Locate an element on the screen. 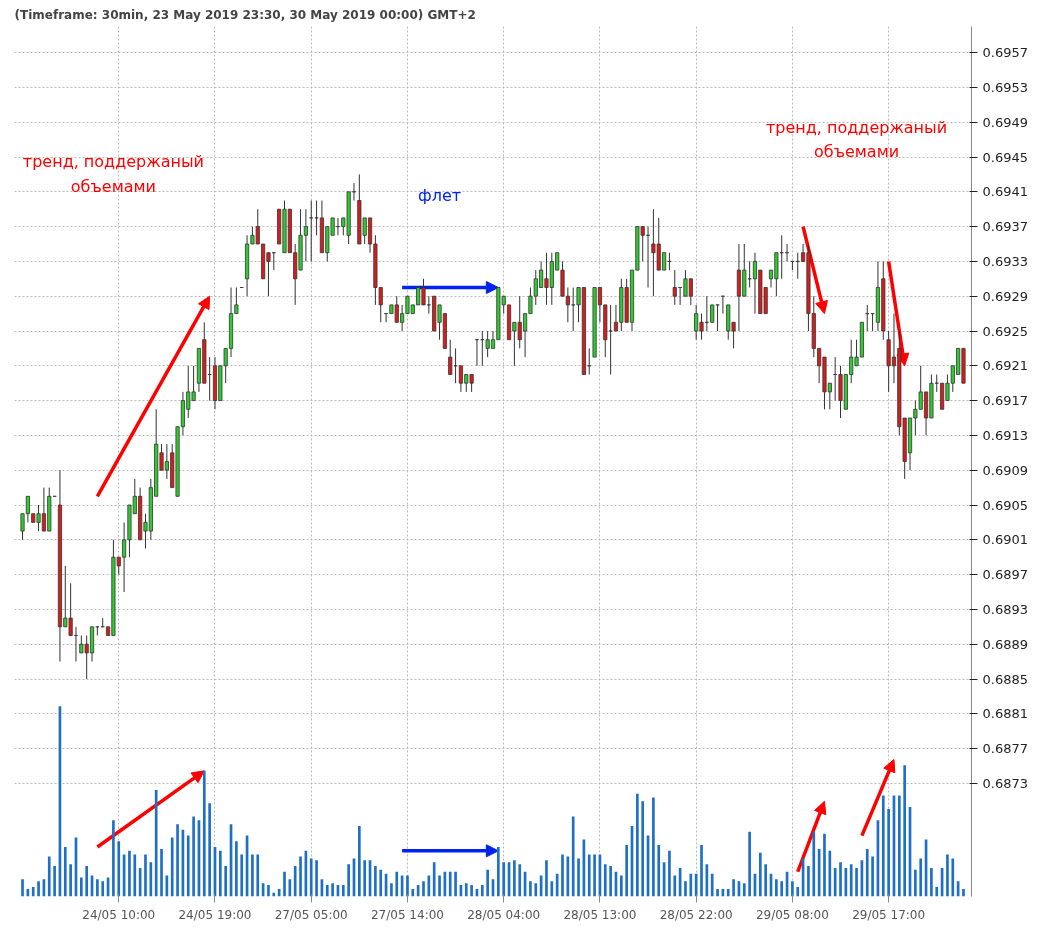 The width and height of the screenshot is (1037, 930). x-tick-label: 29/05 17:00 is located at coordinates (889, 914).